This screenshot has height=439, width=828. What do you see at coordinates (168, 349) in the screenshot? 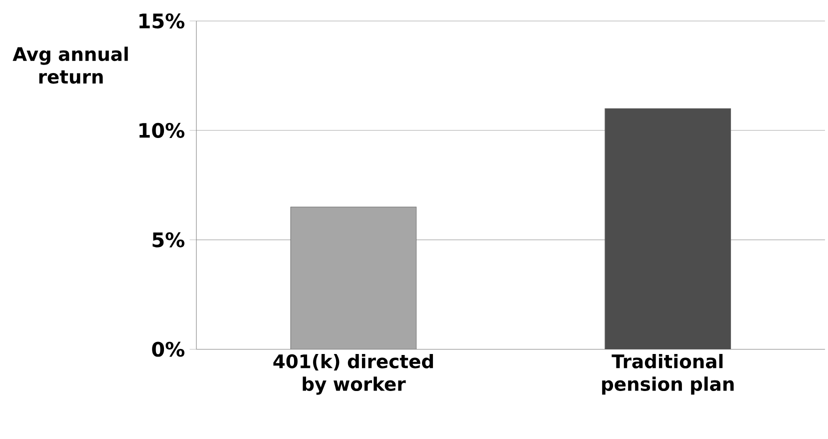
I see `y-tick-label: 0%` at bounding box center [168, 349].